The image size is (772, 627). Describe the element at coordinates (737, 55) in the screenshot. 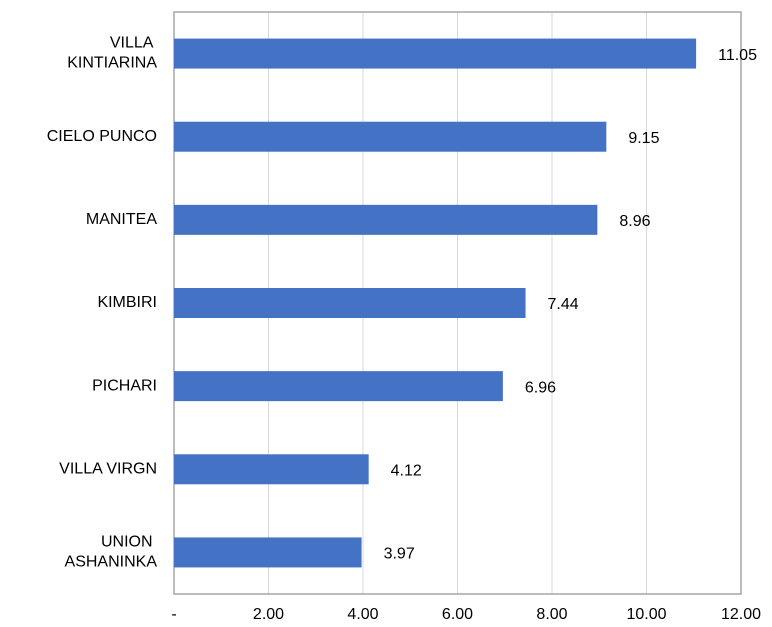

I see `value-label: 11.05` at that location.